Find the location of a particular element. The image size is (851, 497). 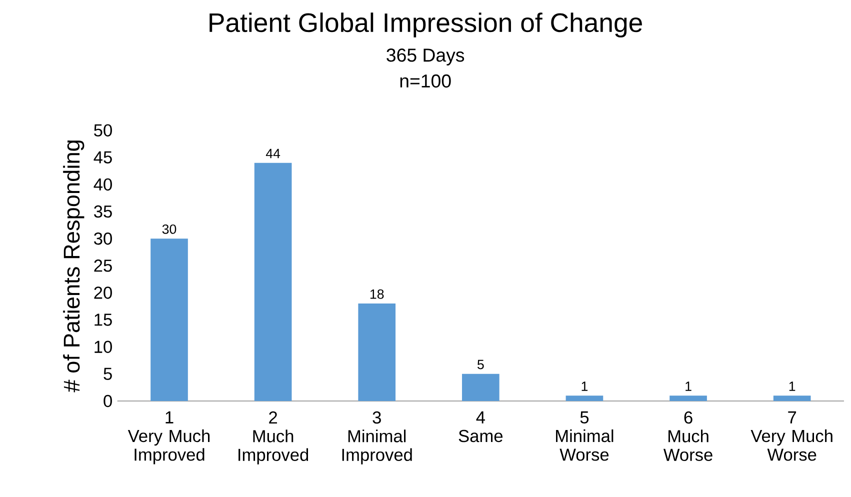

data-label: 30 is located at coordinates (169, 229).